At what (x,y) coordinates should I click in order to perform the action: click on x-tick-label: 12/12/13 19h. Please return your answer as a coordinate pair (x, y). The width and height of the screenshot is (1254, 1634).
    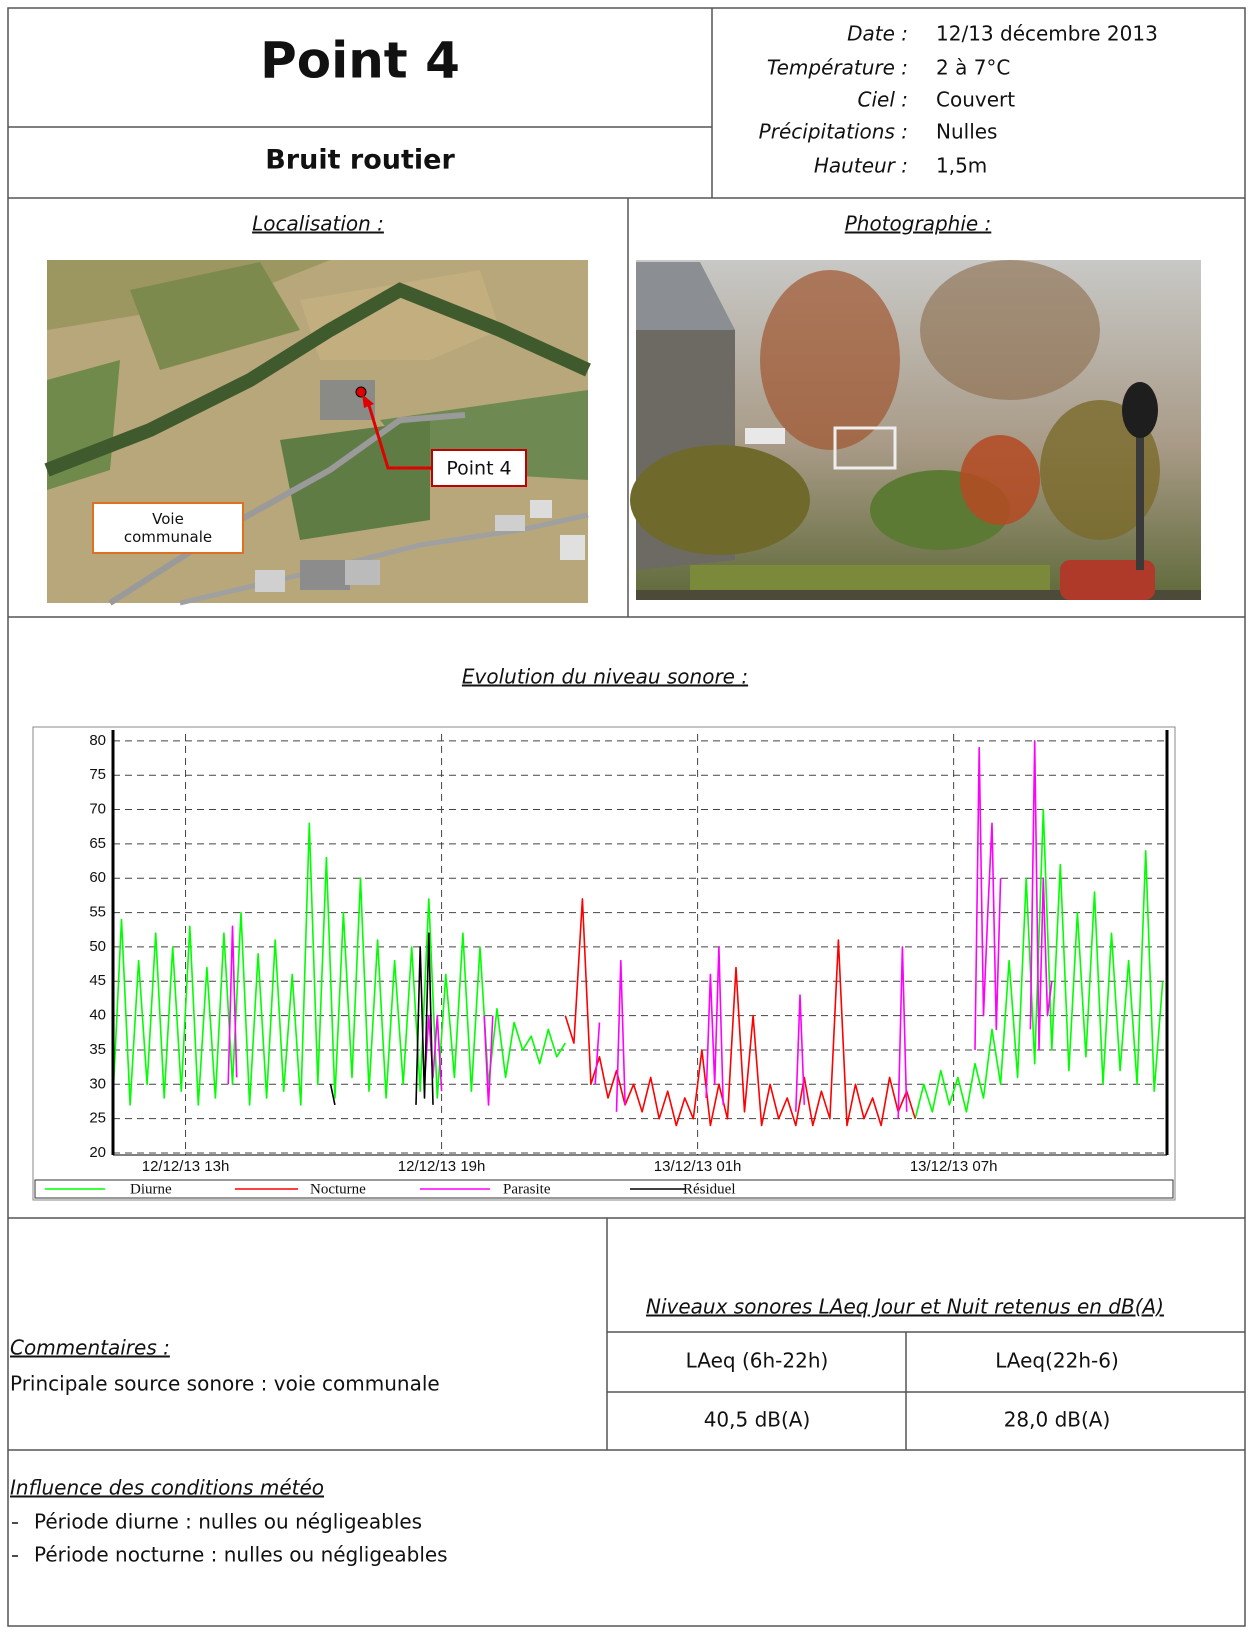
    Looking at the image, I should click on (442, 1166).